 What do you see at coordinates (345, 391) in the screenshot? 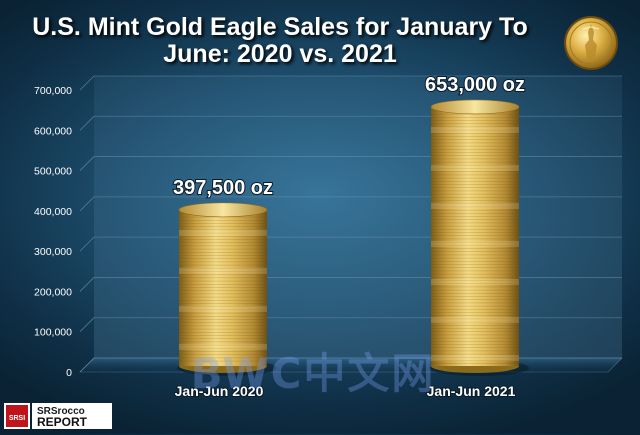
I see `x-axis-labels: Jan-Jun 2020 Jan-Jun 2021` at bounding box center [345, 391].